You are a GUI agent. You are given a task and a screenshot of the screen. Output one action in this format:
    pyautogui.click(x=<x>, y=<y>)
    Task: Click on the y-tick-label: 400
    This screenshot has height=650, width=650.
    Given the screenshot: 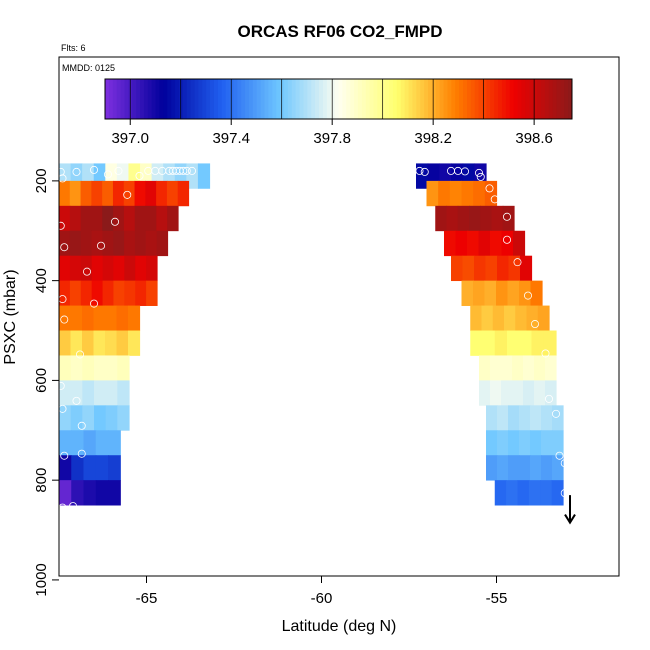 What is the action you would take?
    pyautogui.click(x=41, y=280)
    